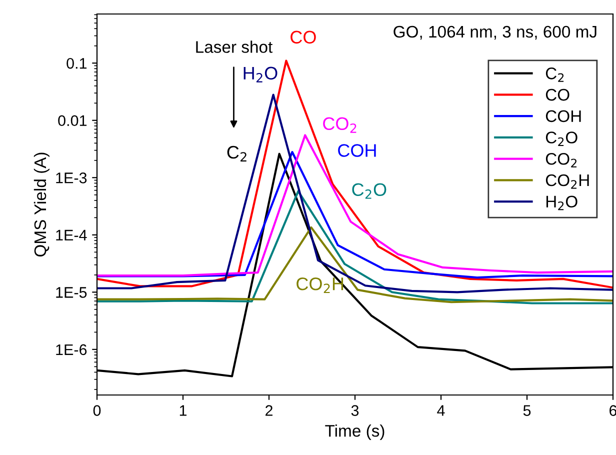 The width and height of the screenshot is (616, 455). What do you see at coordinates (183, 410) in the screenshot?
I see `x-tick-label: 1` at bounding box center [183, 410].